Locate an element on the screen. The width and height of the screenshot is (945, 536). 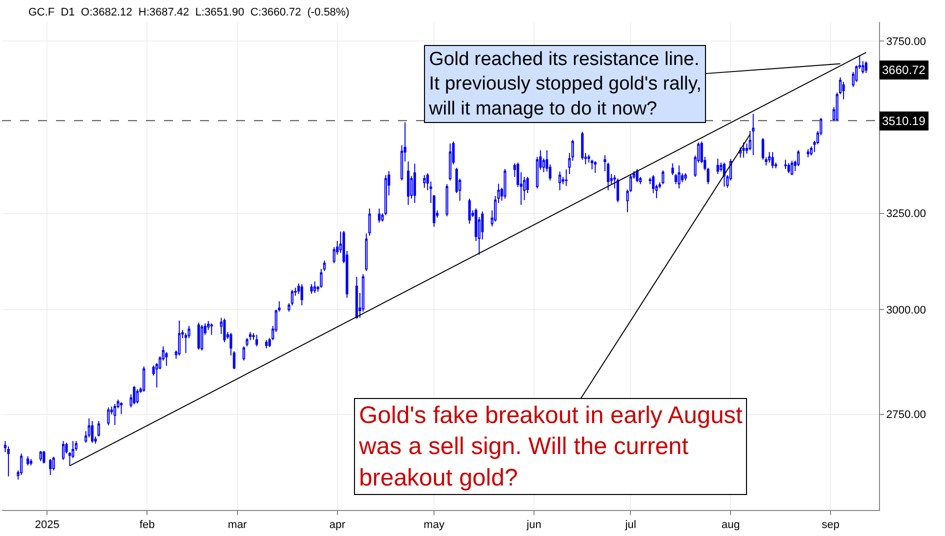
y-tick-label: 3250.00 is located at coordinates (906, 214).